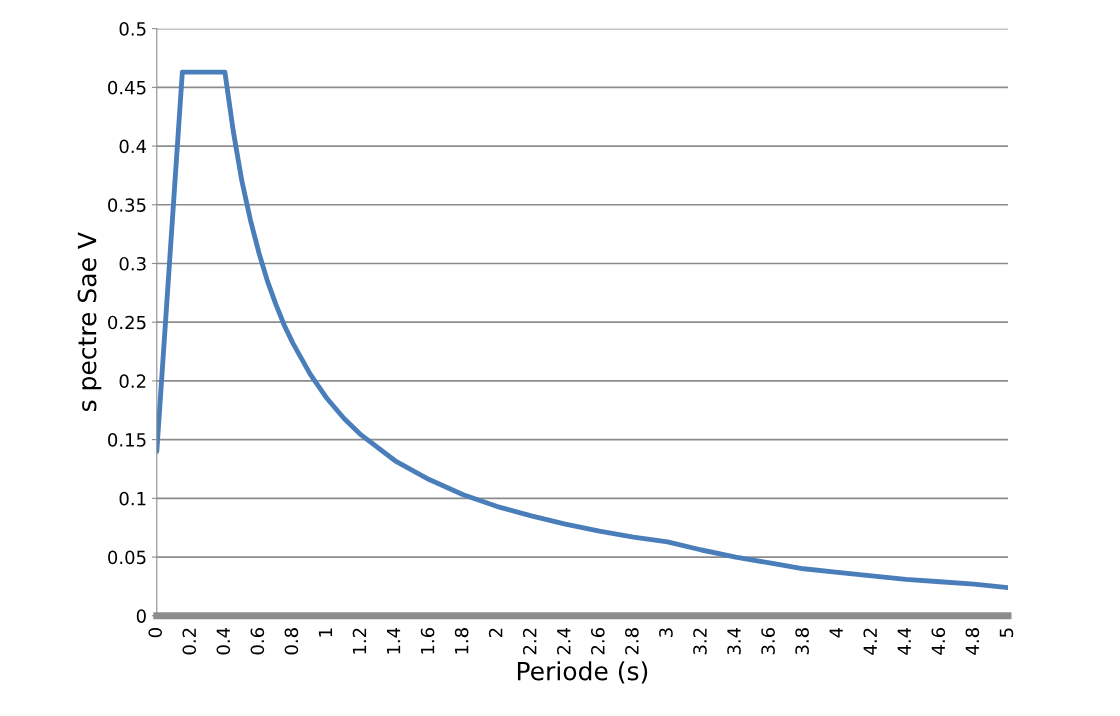 The image size is (1120, 716). Describe the element at coordinates (132, 263) in the screenshot. I see `y-tick-label: 0.3` at that location.